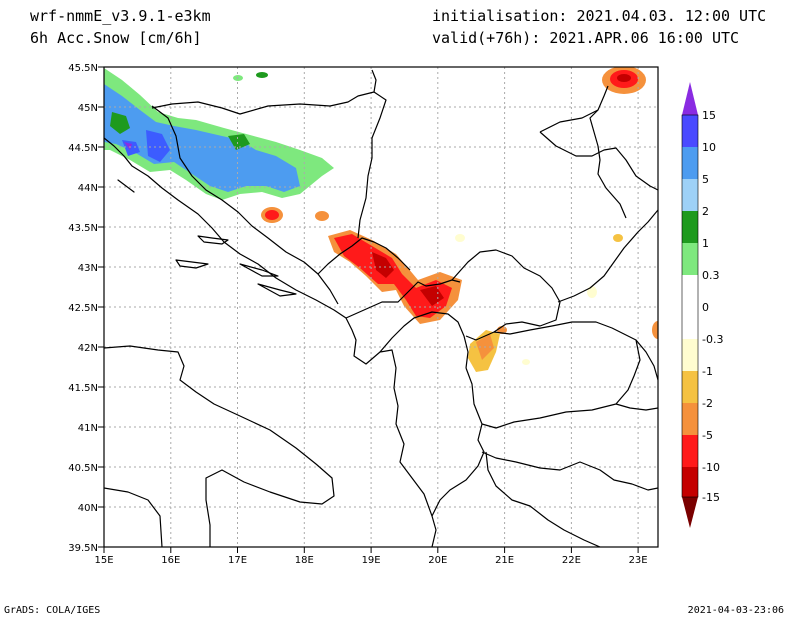 Image resolution: width=800 pixels, height=618 pixels. What do you see at coordinates (128, 146) in the screenshot?
I see `snow-area-purple` at bounding box center [128, 146].